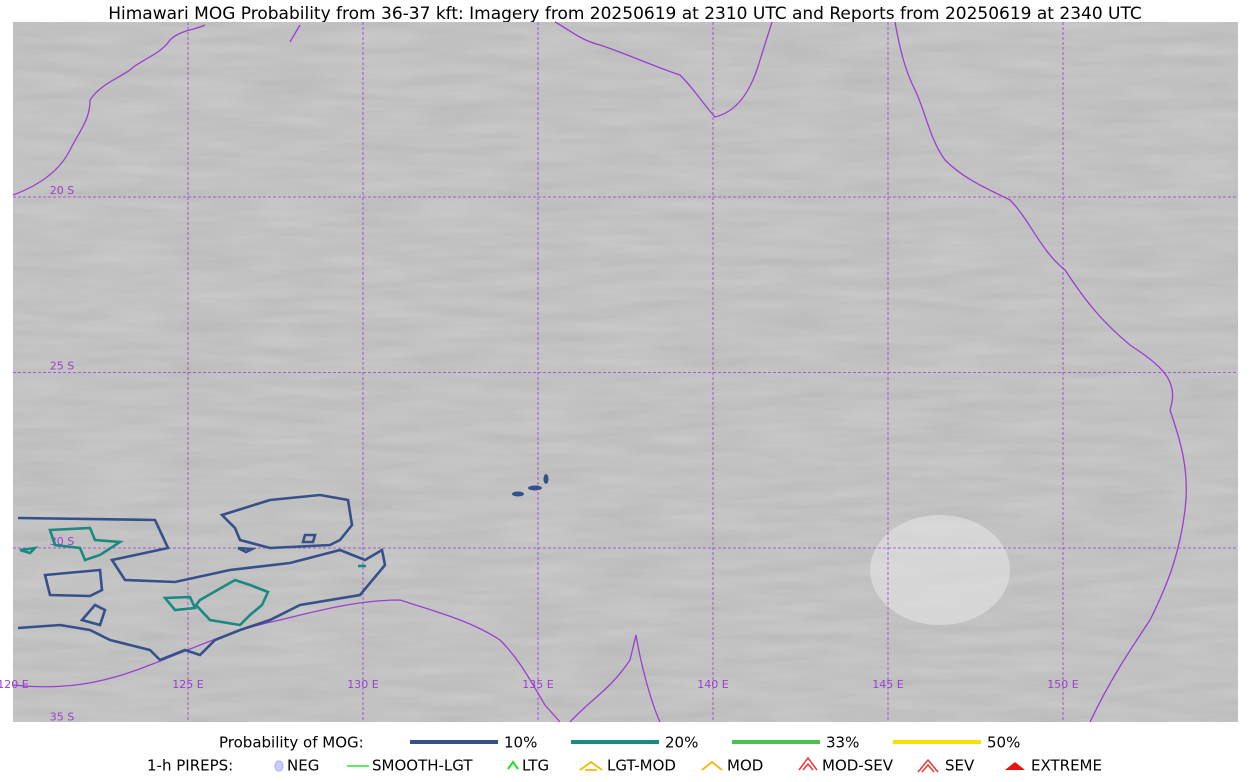  Describe the element at coordinates (535, 766) in the screenshot. I see `pirep-legend-text: LTG` at that location.